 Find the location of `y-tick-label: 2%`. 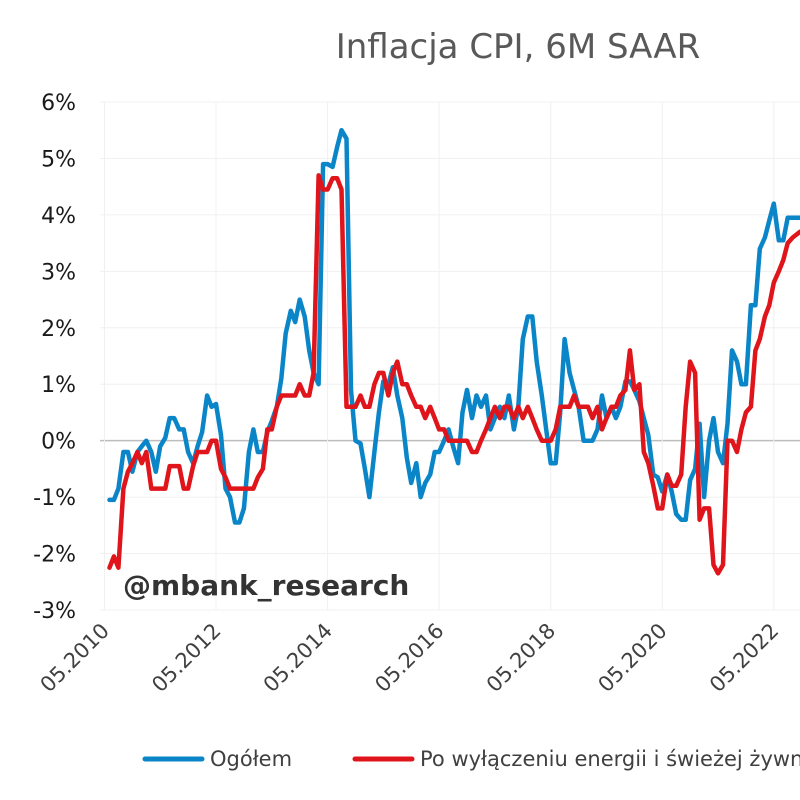

y-tick-label: 2% is located at coordinates (58, 329).